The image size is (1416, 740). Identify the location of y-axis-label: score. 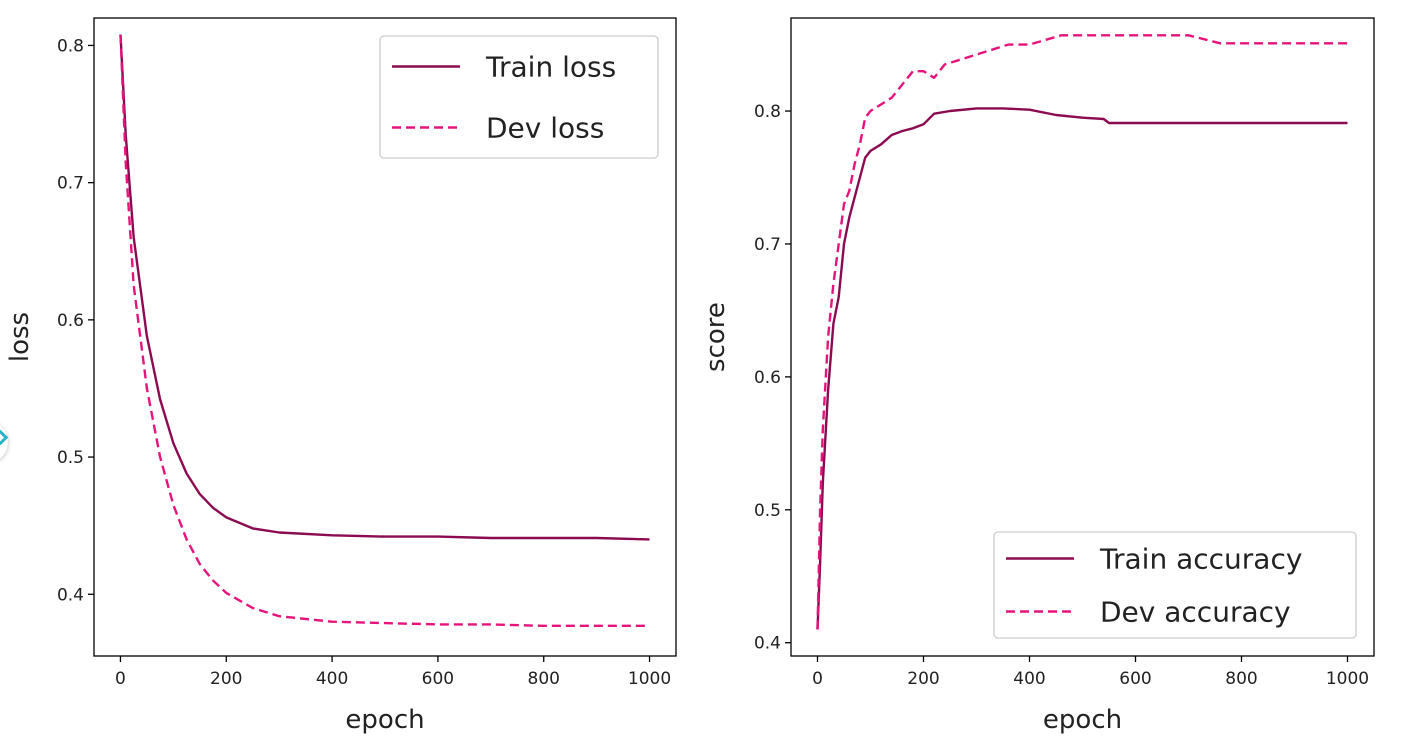
(716, 337).